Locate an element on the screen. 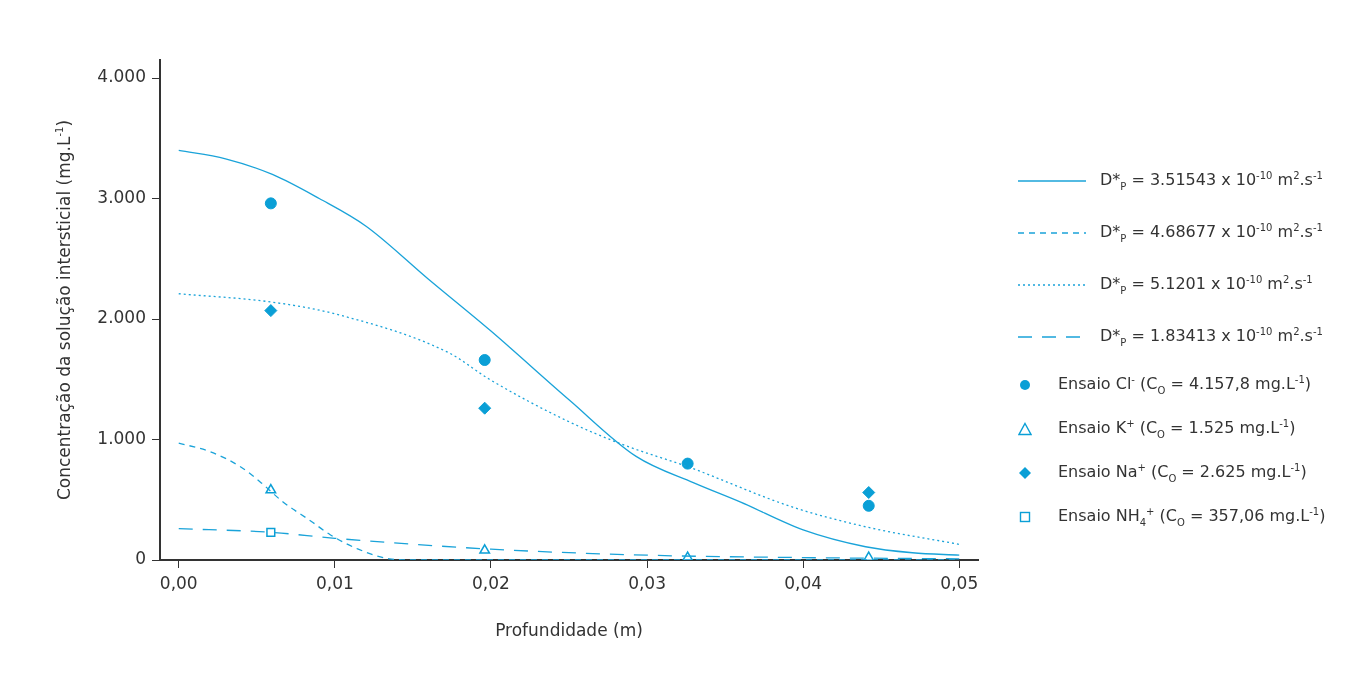 This screenshot has width=1358, height=676. y-tick-label: 0 is located at coordinates (140, 558).